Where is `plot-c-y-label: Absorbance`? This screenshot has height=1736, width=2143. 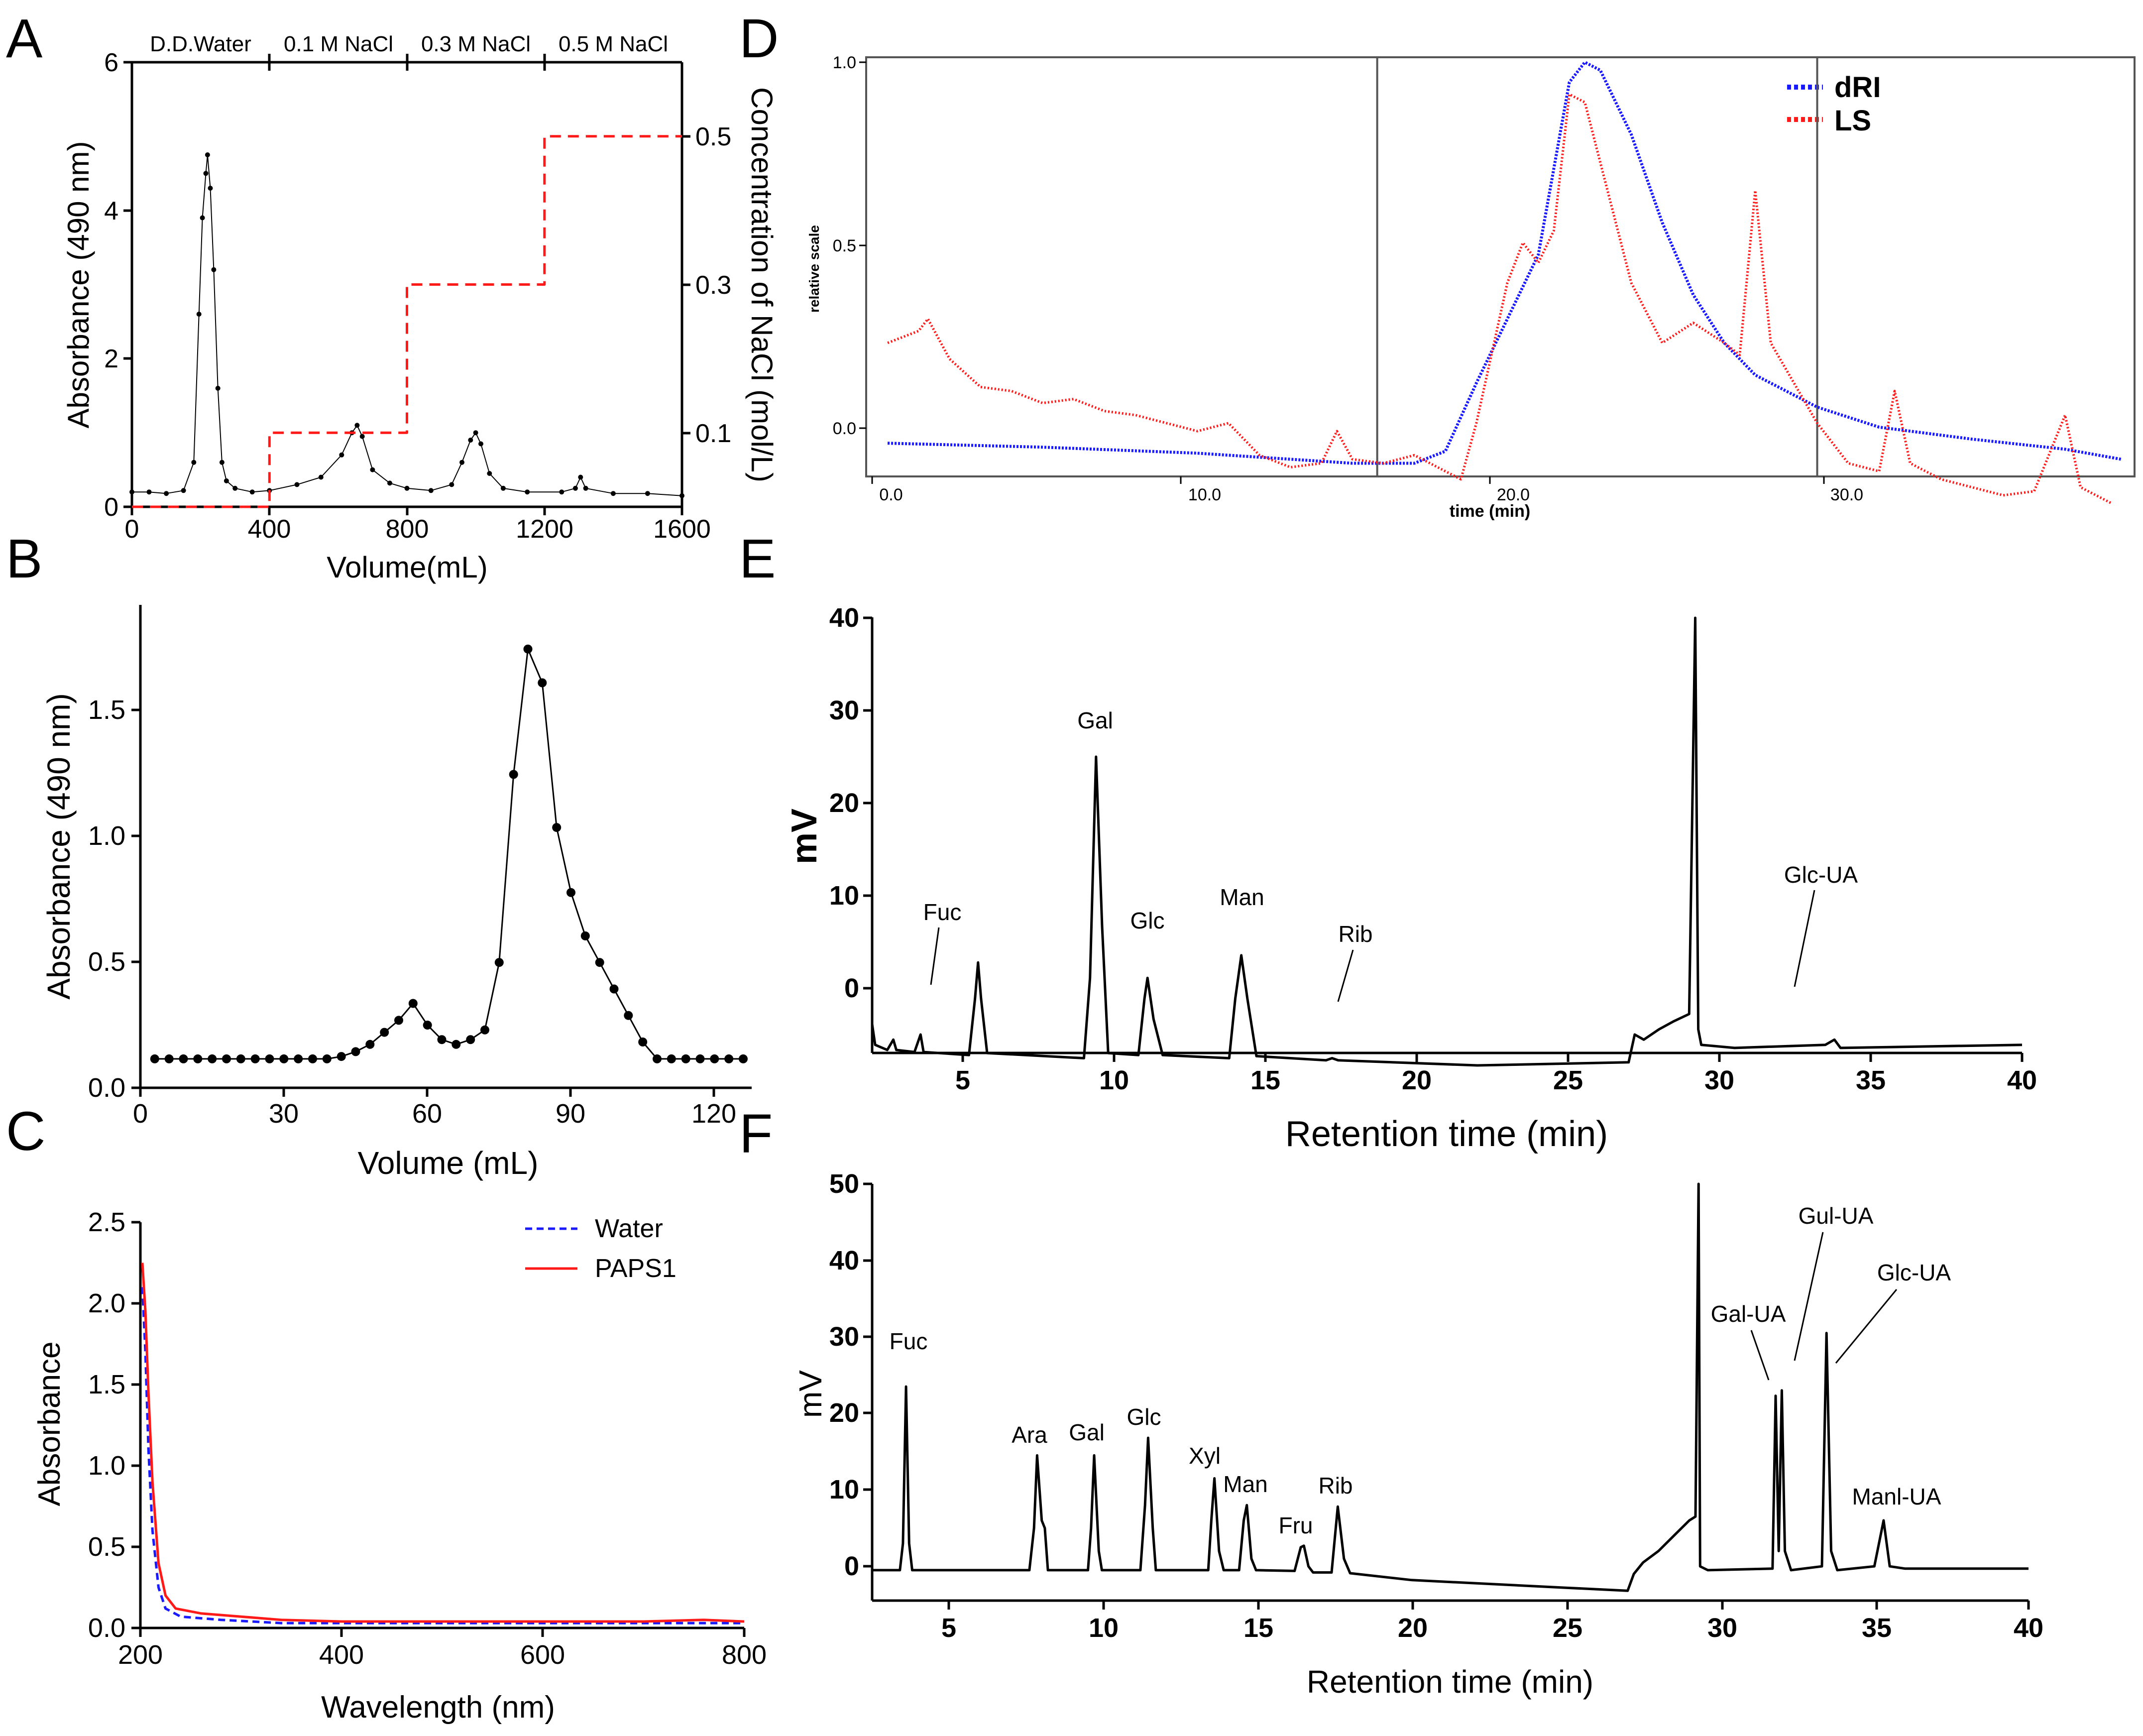
plot-c-y-label: Absorbance is located at coordinates (49, 1424).